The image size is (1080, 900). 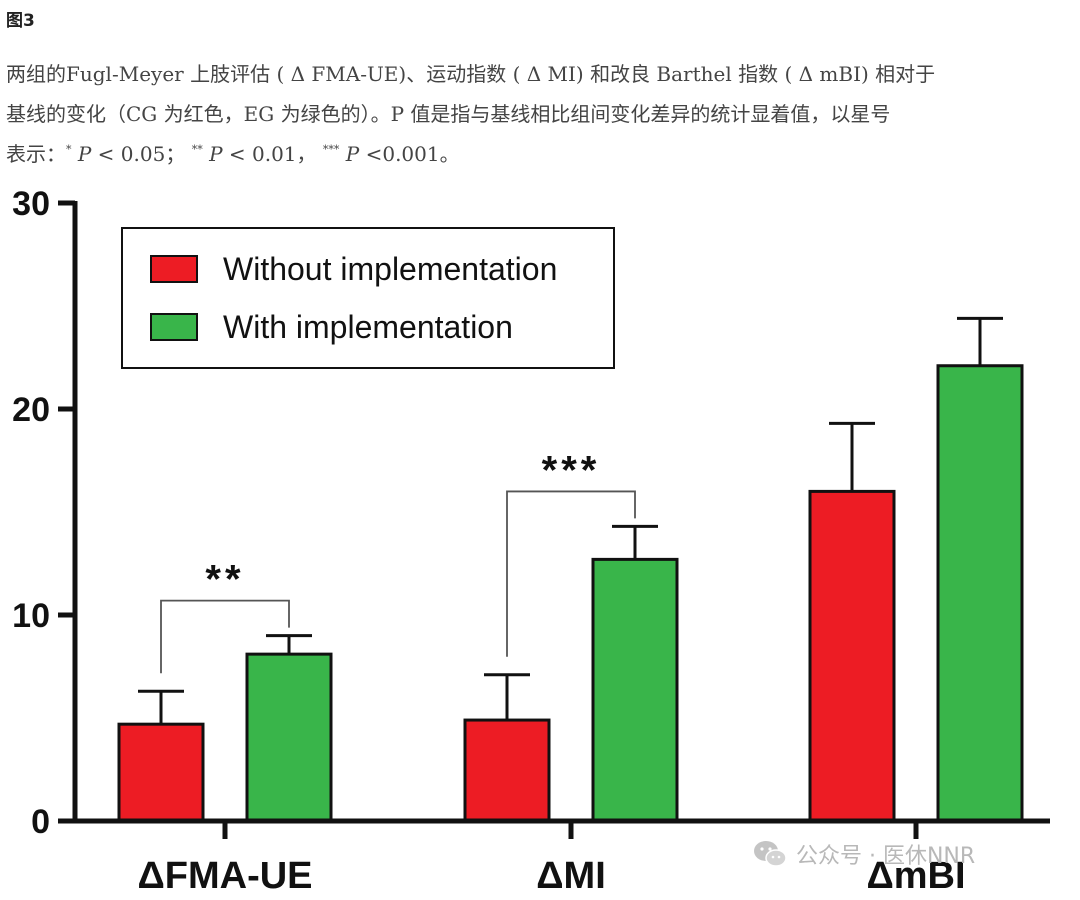 I want to click on y-tick-label: 0, so click(x=40, y=822).